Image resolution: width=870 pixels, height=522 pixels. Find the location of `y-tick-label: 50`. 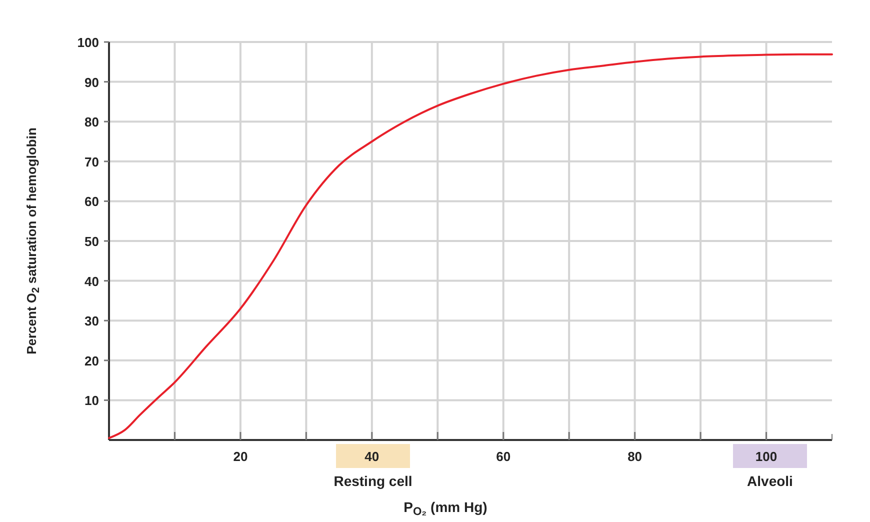

y-tick-label: 50 is located at coordinates (91, 241).